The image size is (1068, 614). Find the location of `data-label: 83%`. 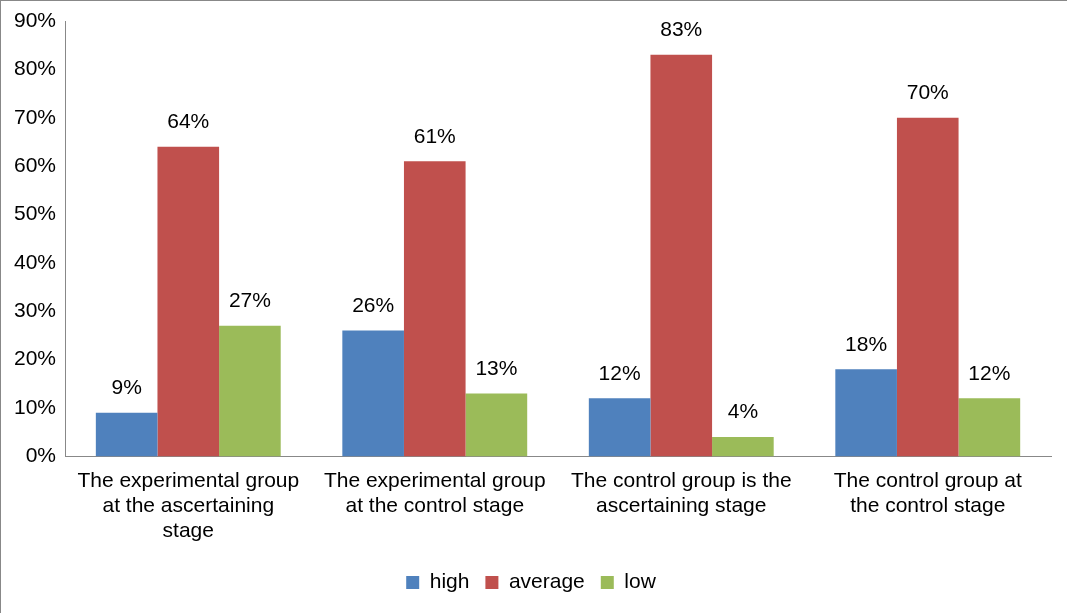

data-label: 83% is located at coordinates (681, 29).